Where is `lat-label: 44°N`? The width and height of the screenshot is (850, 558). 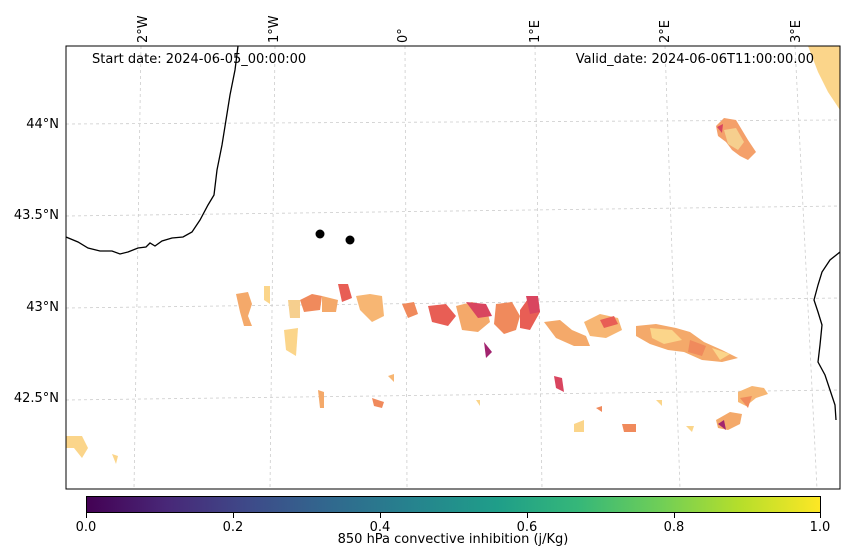 lat-label: 44°N is located at coordinates (42, 124).